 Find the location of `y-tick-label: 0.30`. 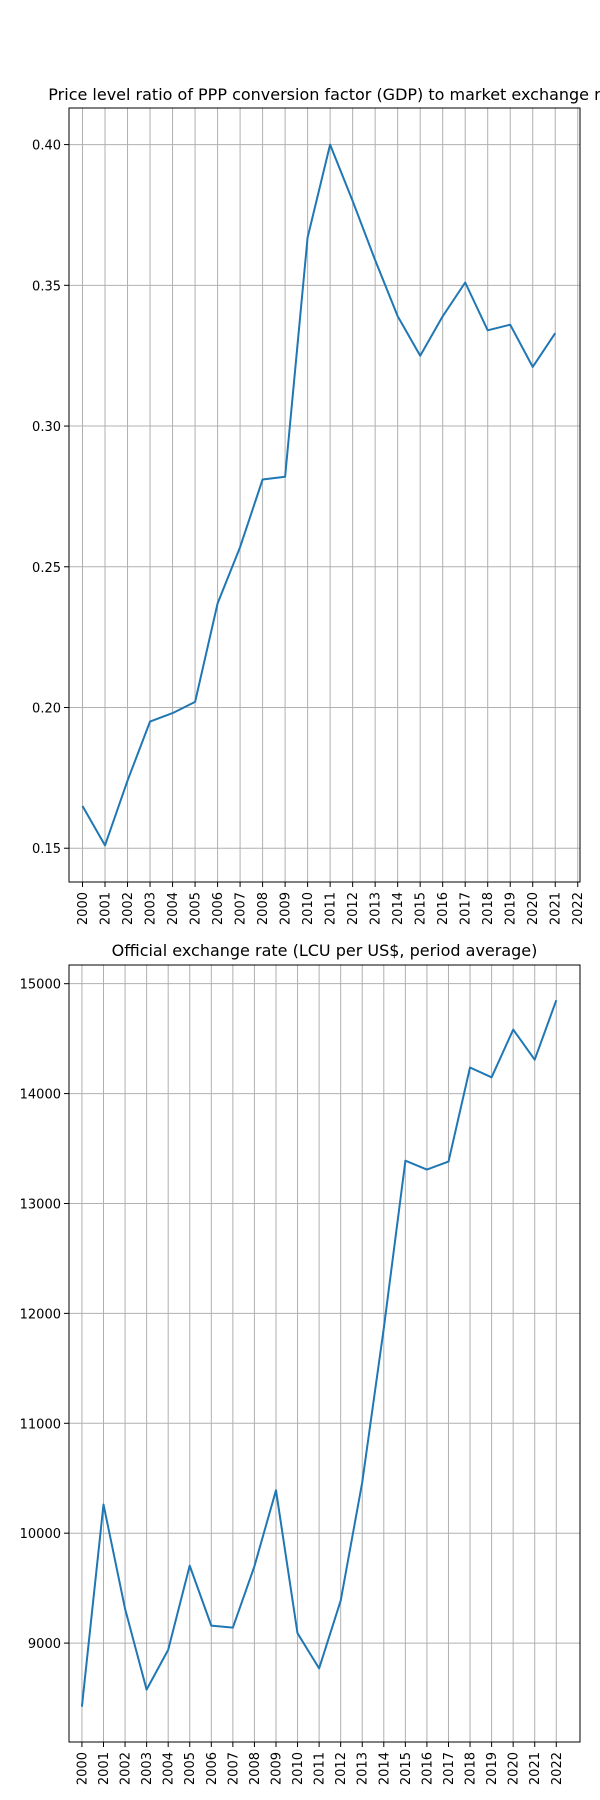

y-tick-label: 0.30 is located at coordinates (46, 427).